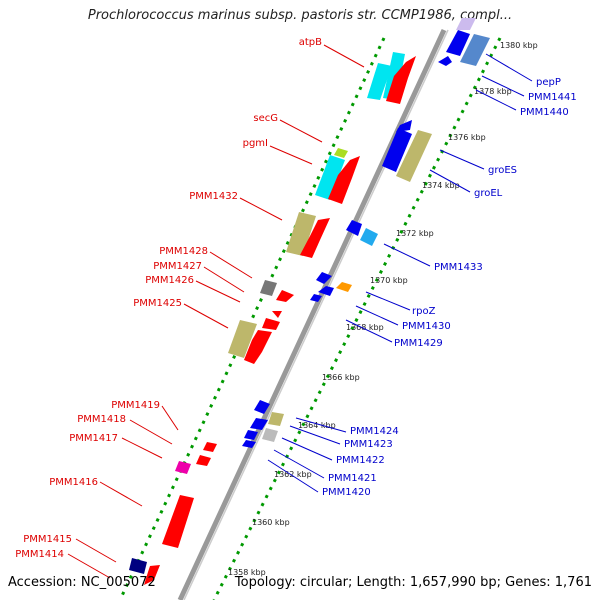 The height and width of the screenshot is (600, 600). Describe the element at coordinates (203, 460) in the screenshot. I see `gene-PMM1418-red` at that location.